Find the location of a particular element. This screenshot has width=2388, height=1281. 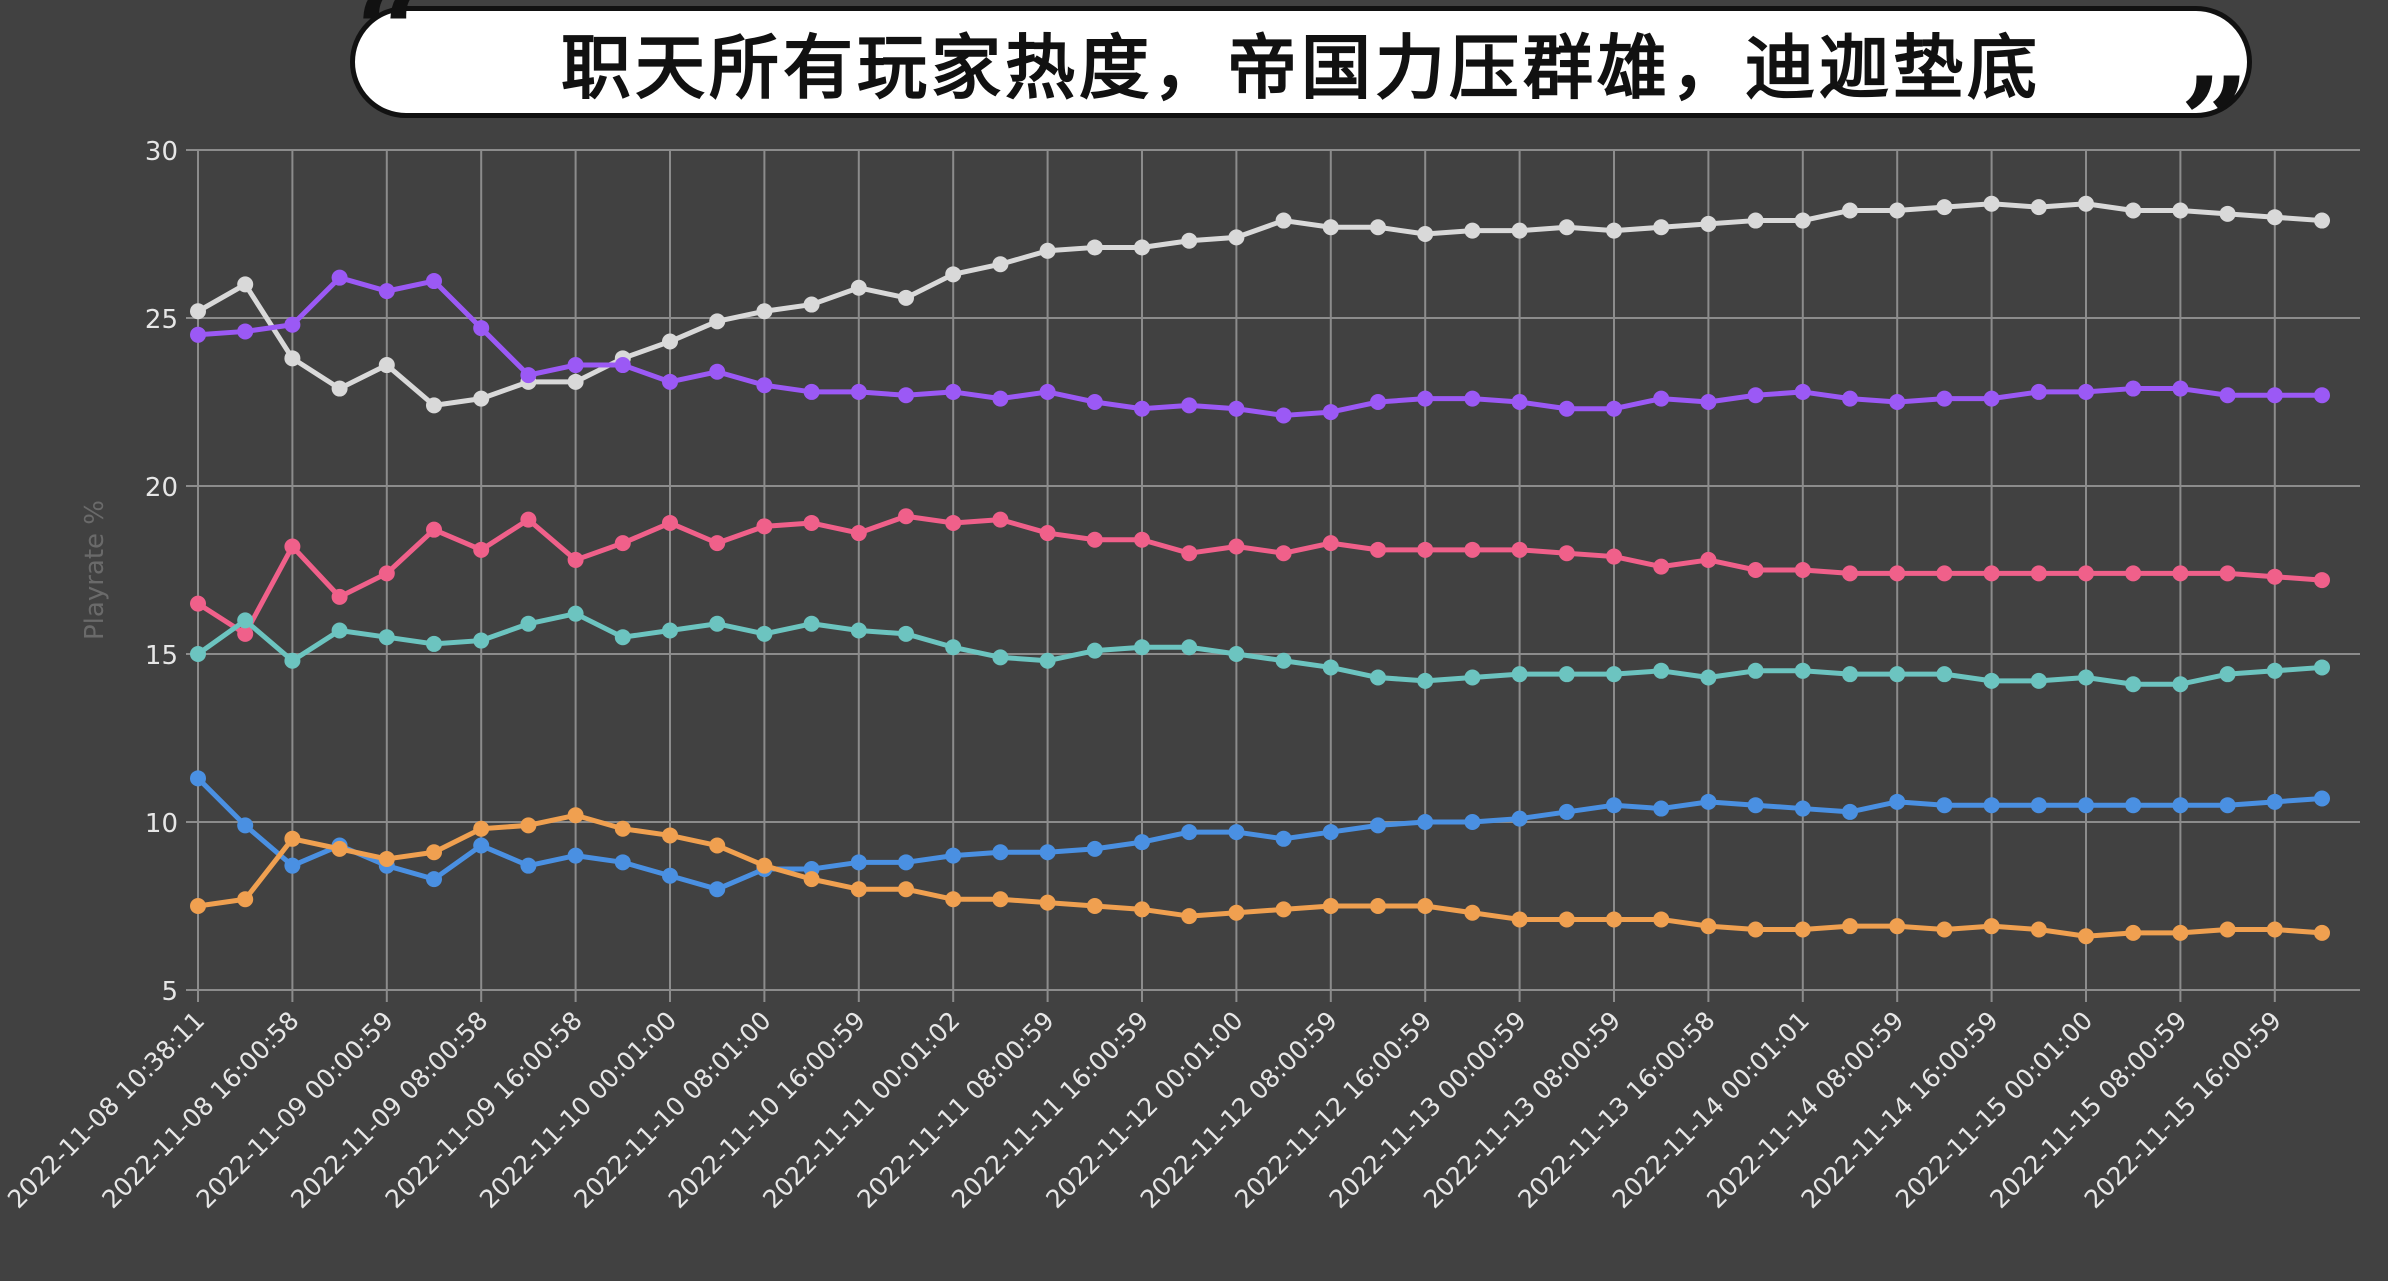

x-tick-label: 2022-11-15 16:00:59 is located at coordinates (2183, 1110).